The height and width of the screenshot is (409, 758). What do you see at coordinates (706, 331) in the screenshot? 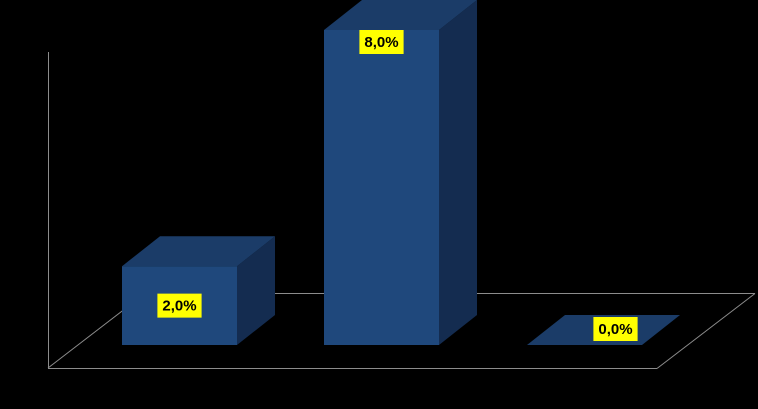
I see `floor-right-edge` at bounding box center [706, 331].